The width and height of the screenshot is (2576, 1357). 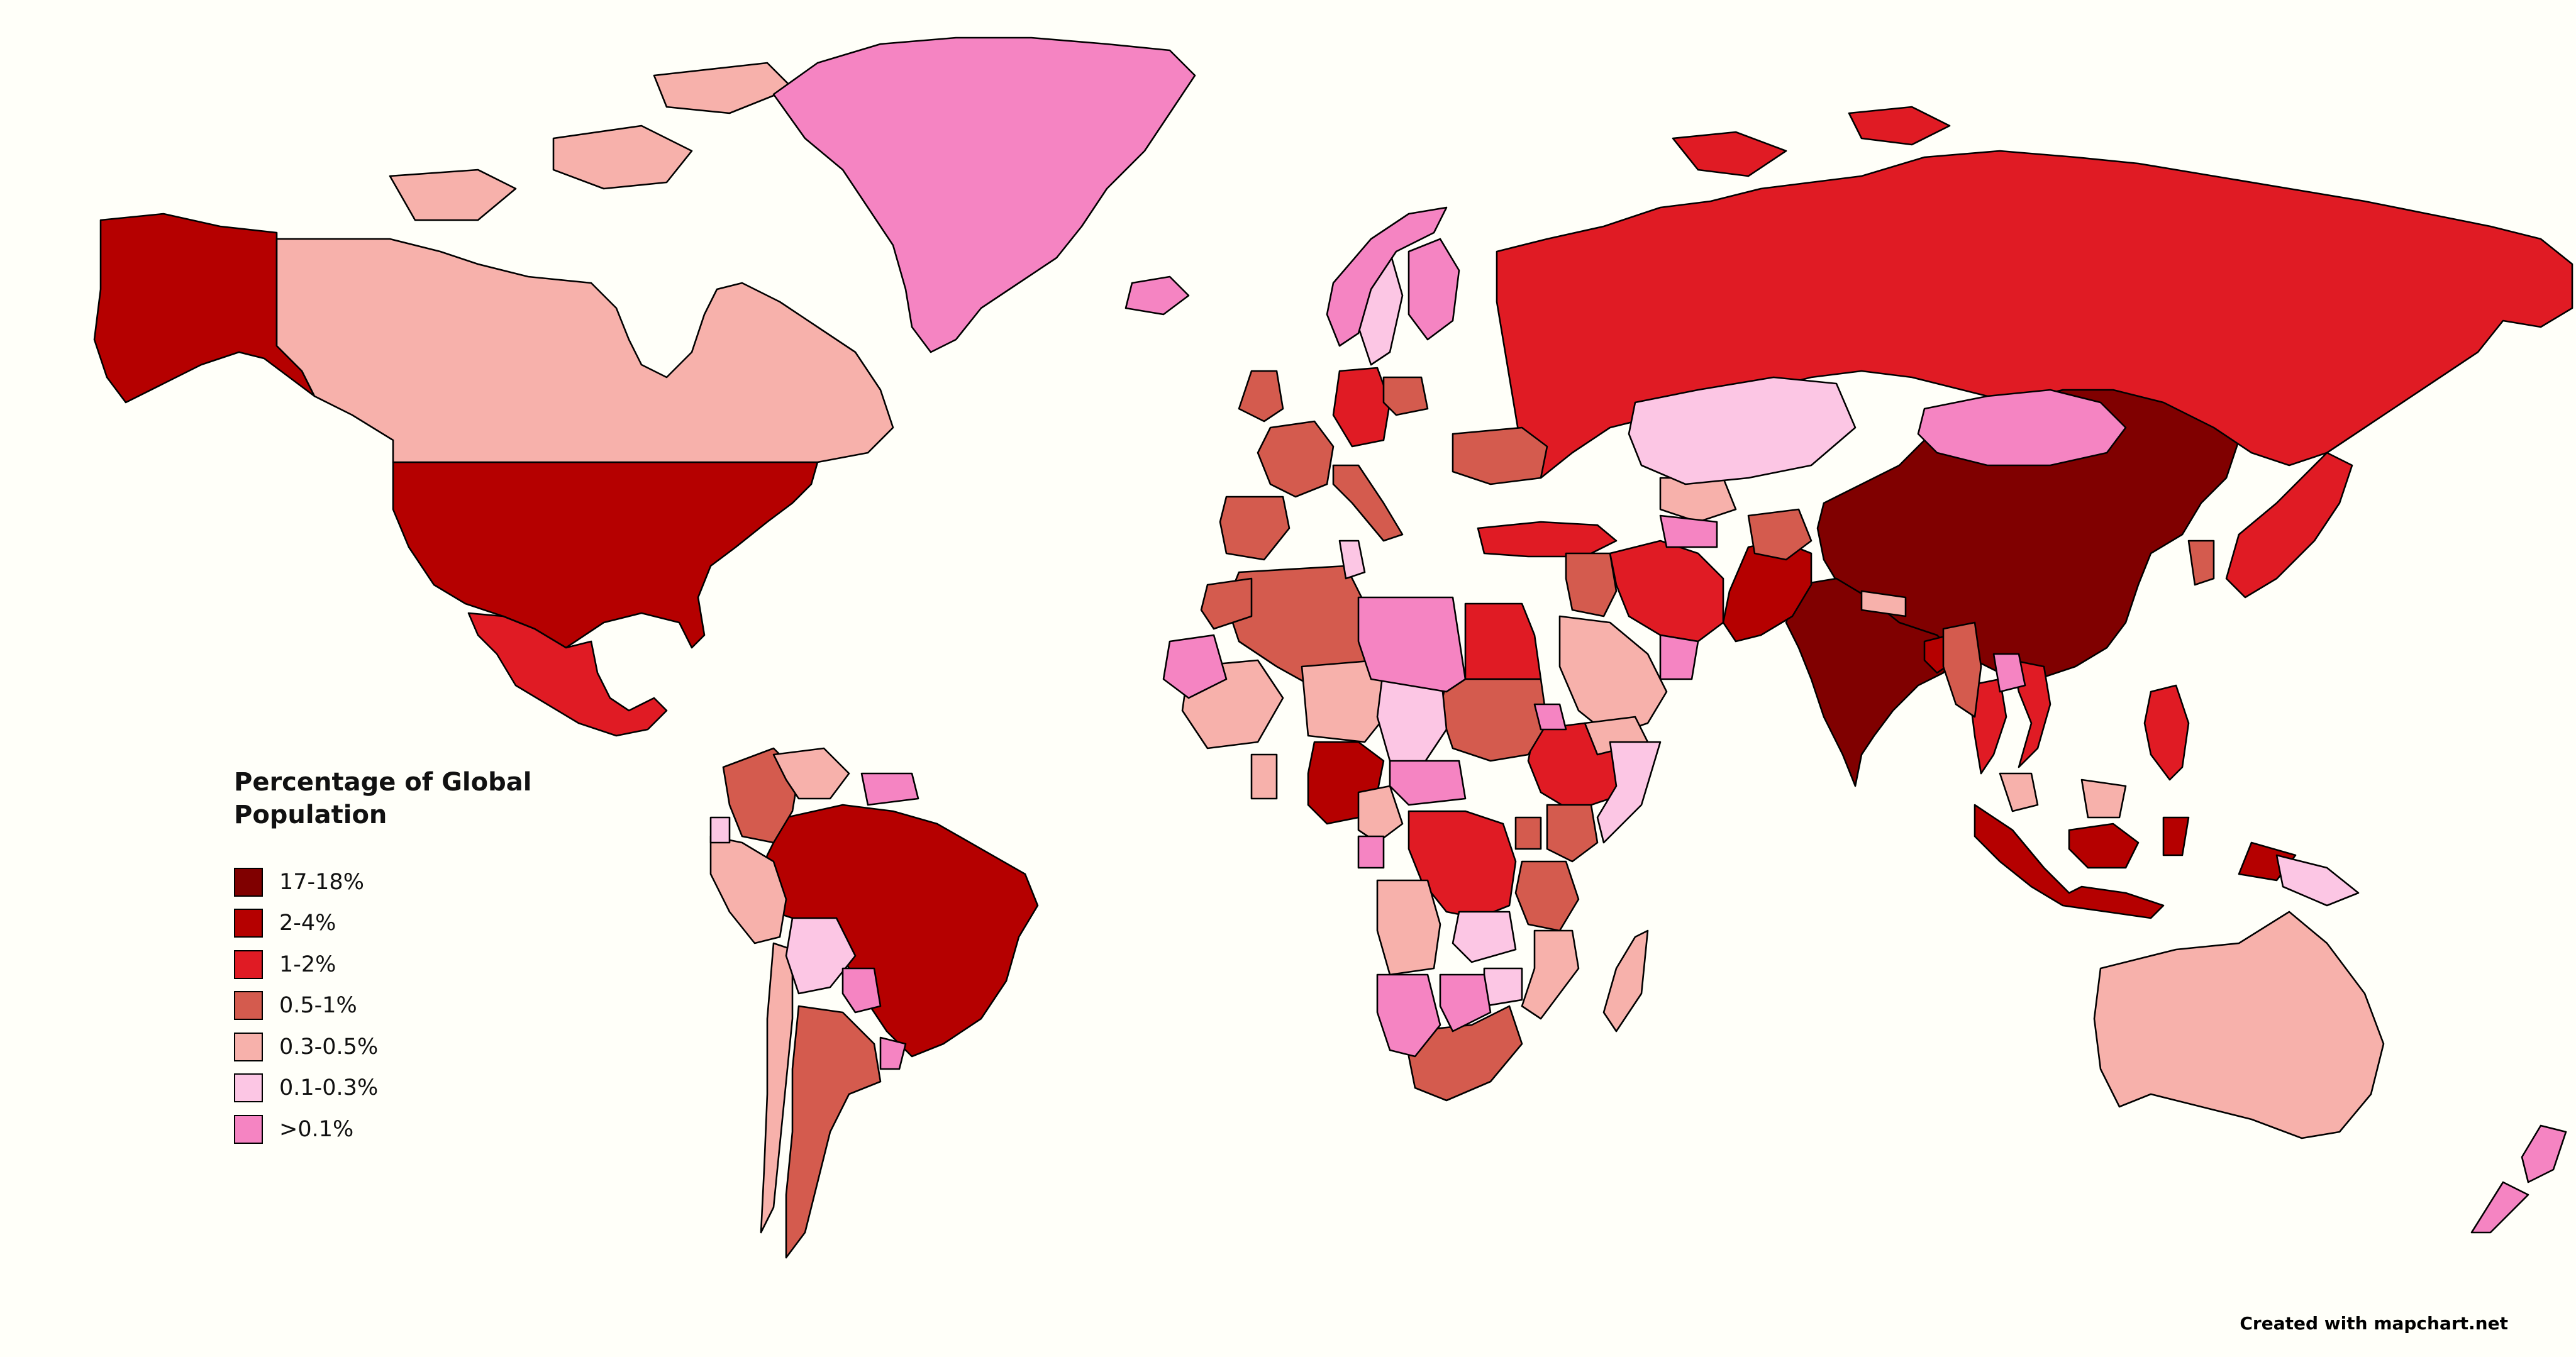 I want to click on country-chile: Chile, so click(x=777, y=1088).